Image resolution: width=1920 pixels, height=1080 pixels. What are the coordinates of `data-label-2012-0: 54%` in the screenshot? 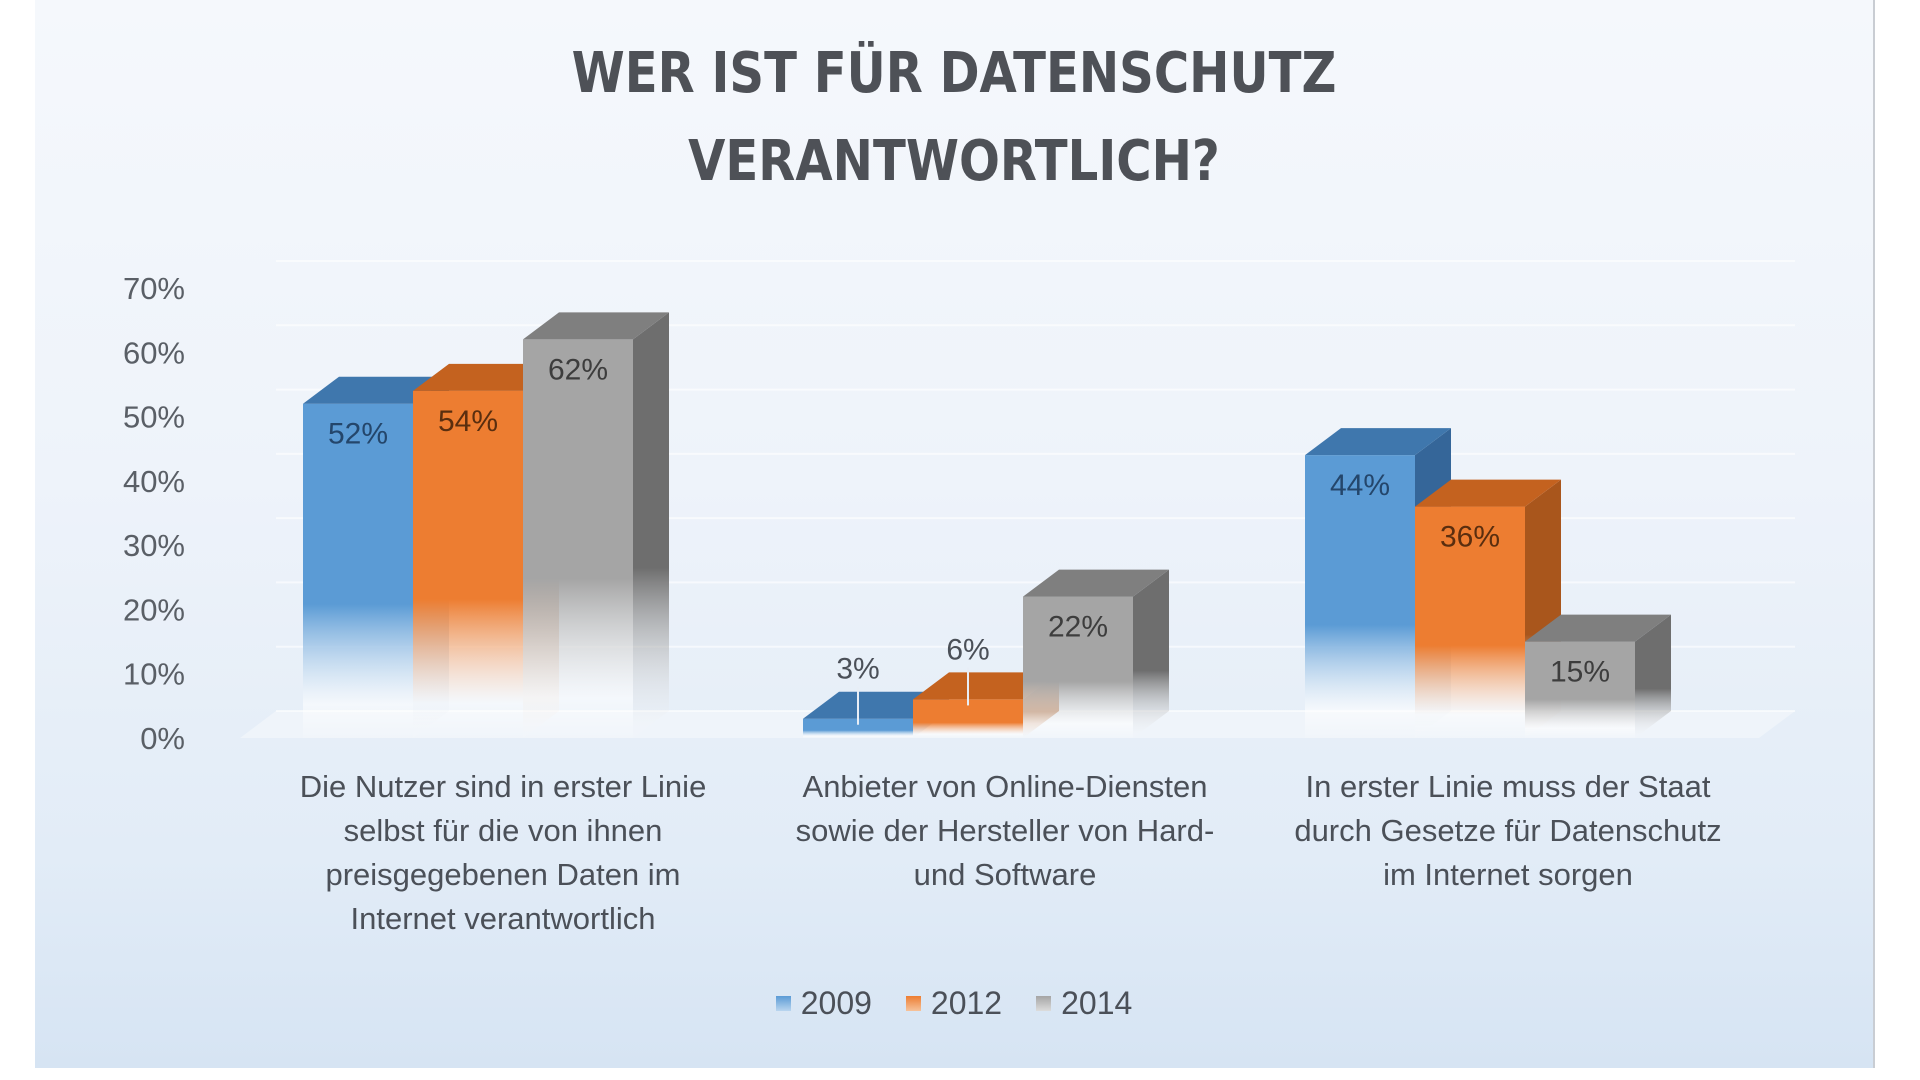 It's located at (468, 421).